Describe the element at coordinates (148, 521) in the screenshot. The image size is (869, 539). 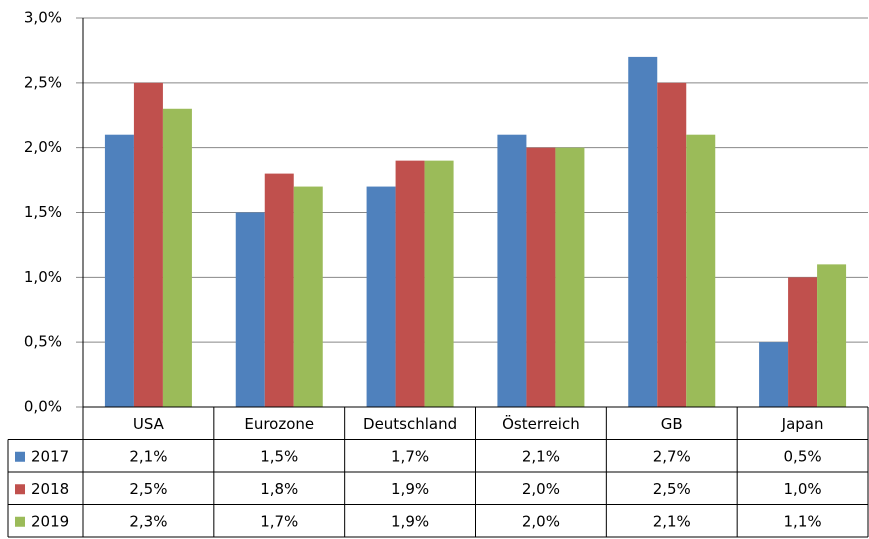
I see `table-value: 2,3%` at that location.